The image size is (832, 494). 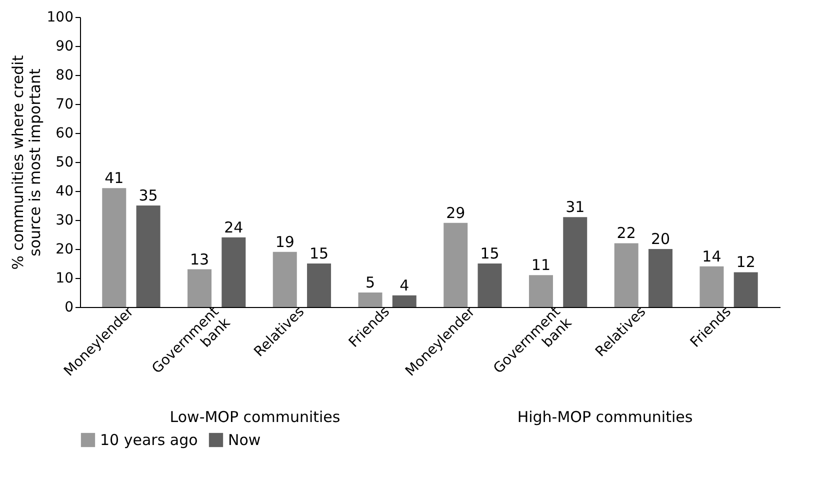 What do you see at coordinates (65, 250) in the screenshot?
I see `y-tick-label: 20` at bounding box center [65, 250].